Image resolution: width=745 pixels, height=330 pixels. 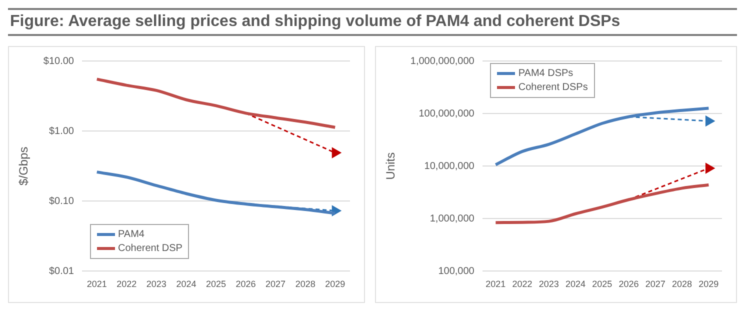 I want to click on legend-label: PAM4 DSPs, so click(x=546, y=73).